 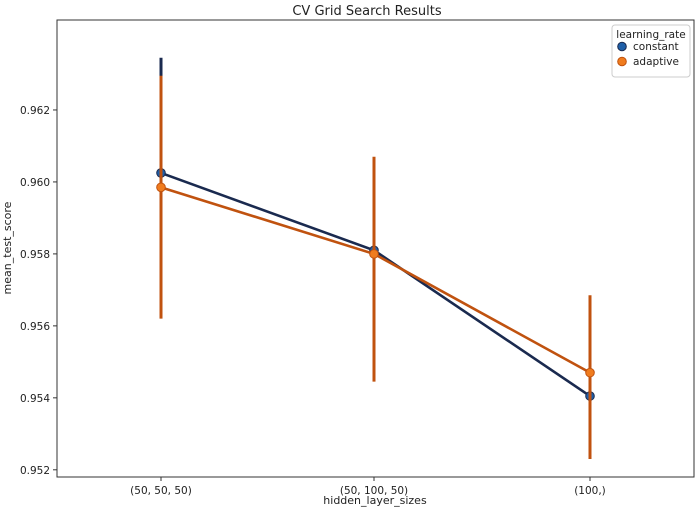 I want to click on legend-box, so click(x=651, y=51).